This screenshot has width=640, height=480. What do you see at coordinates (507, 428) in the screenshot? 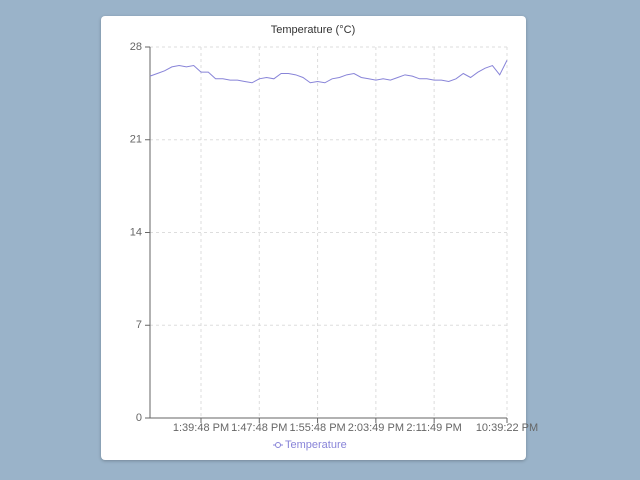
I see `x-tick-label: 10:39:22 PM` at bounding box center [507, 428].